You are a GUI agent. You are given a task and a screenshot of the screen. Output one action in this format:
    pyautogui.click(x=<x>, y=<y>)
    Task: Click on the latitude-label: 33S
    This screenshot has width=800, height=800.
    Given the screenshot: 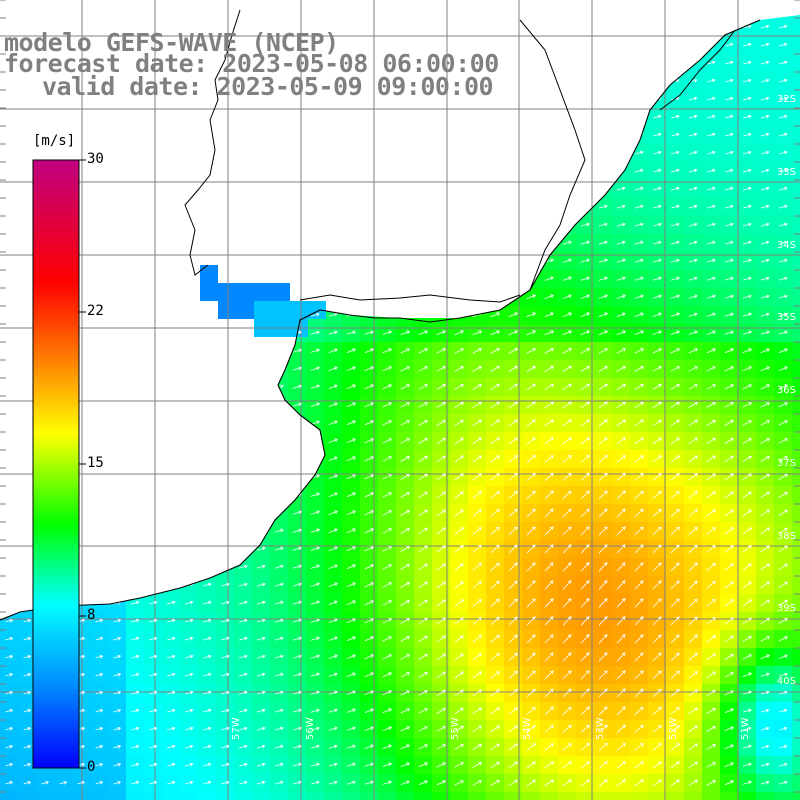 What is the action you would take?
    pyautogui.click(x=786, y=172)
    